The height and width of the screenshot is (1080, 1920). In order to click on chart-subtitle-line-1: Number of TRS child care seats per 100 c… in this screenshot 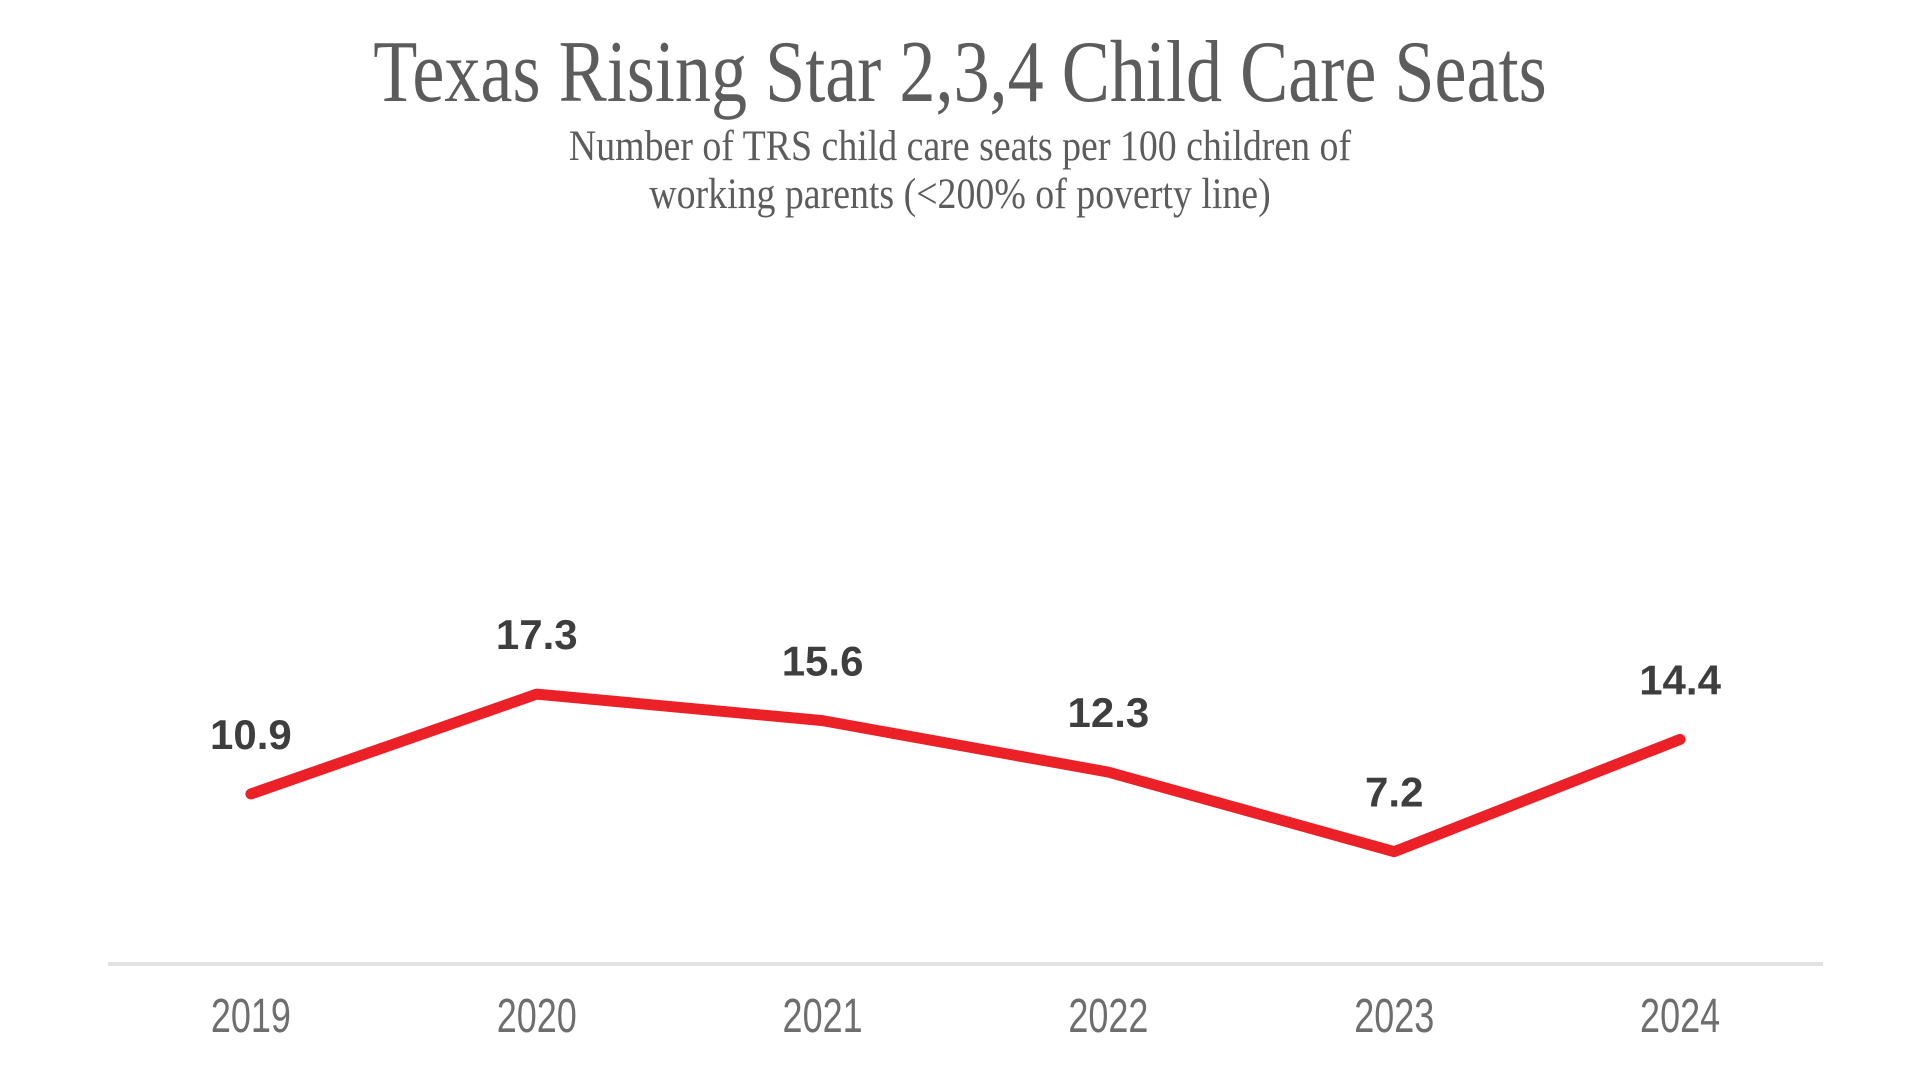, I will do `click(960, 147)`.